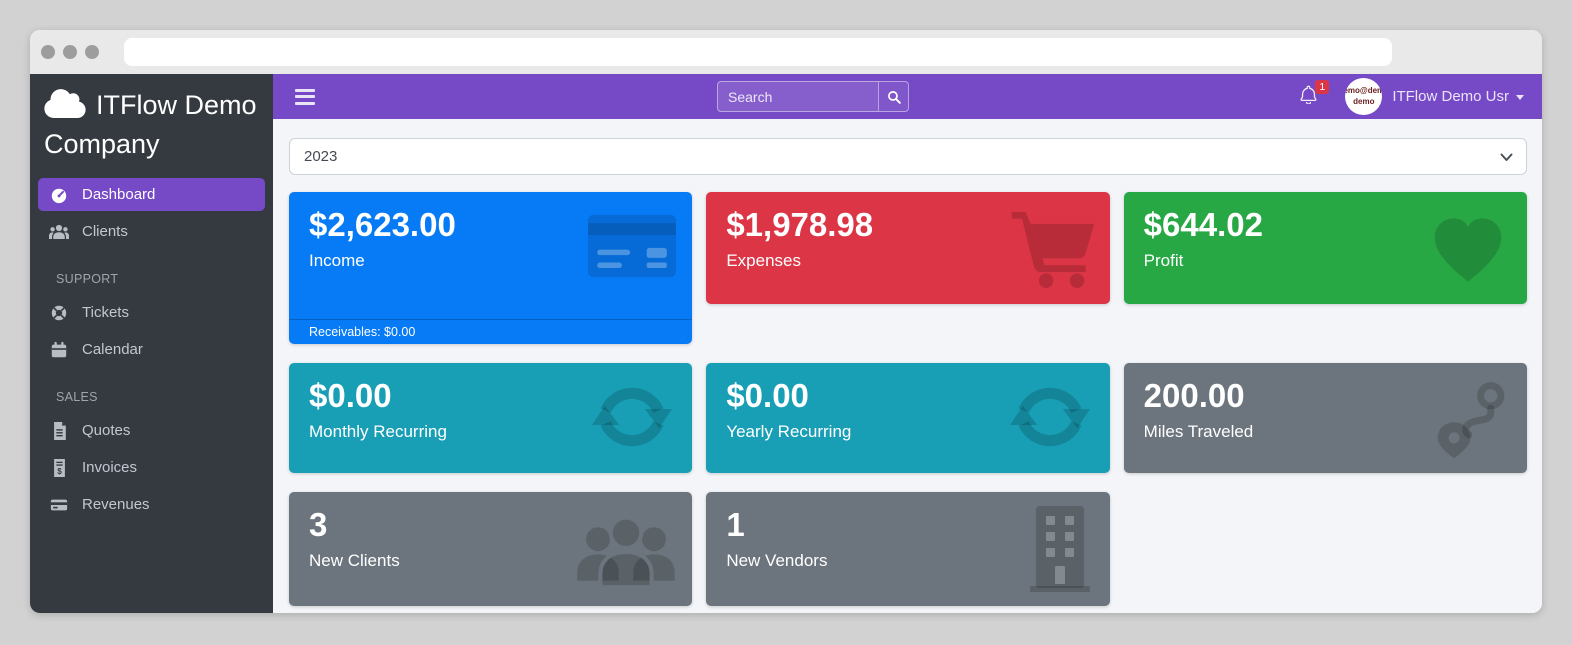 This screenshot has height=645, width=1572. I want to click on avatar: demo@demo demo, so click(1364, 96).